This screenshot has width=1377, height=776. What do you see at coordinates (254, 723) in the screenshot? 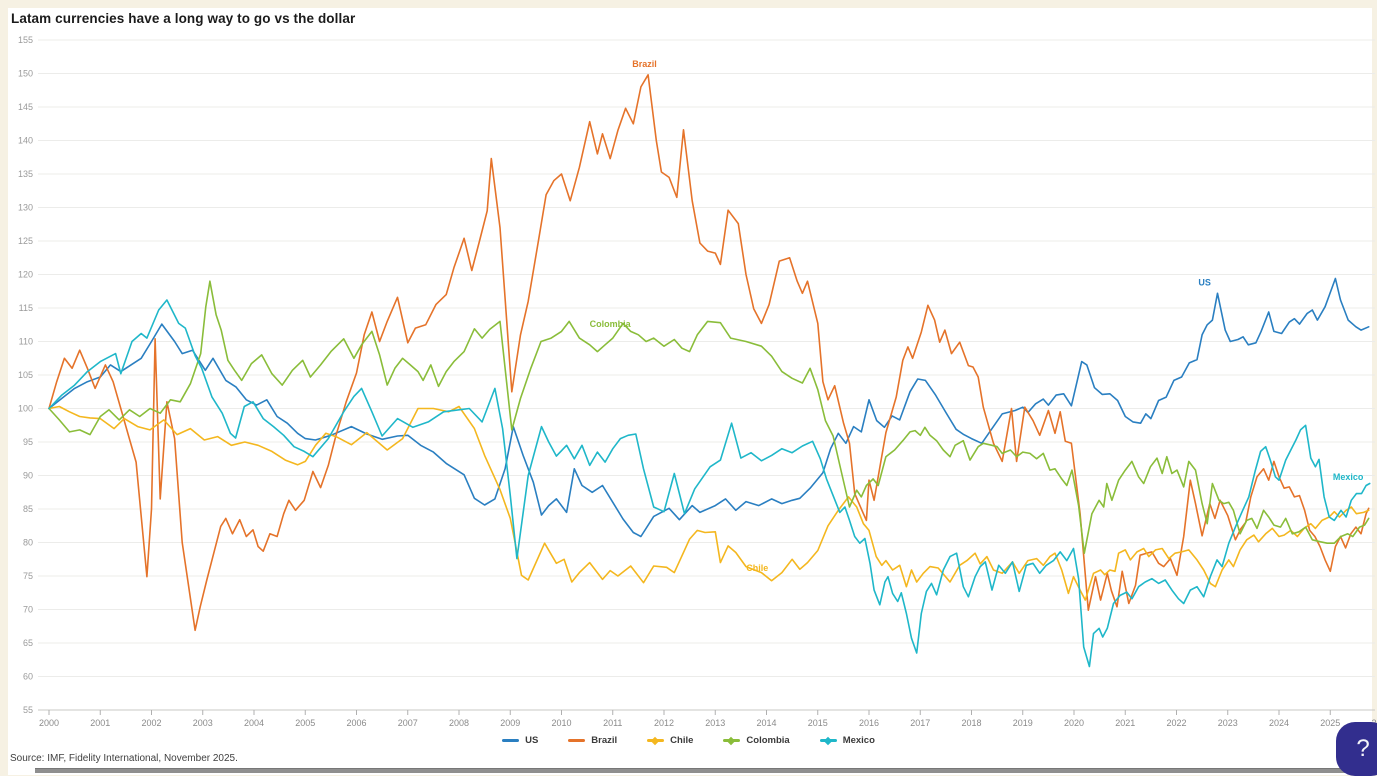
I see `x-tick-label: 2004` at bounding box center [254, 723].